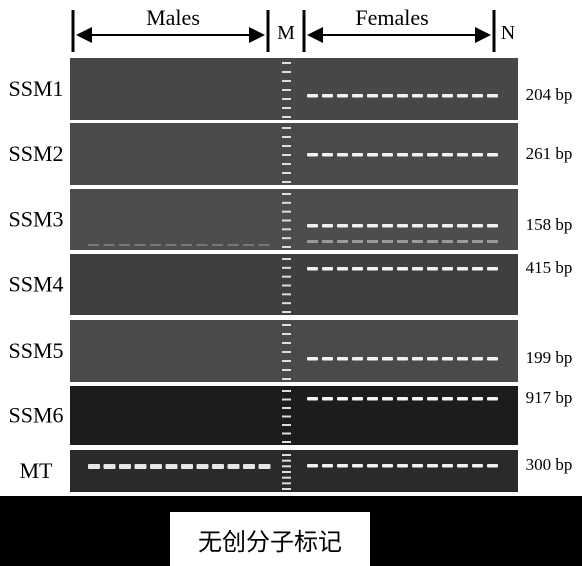 Image resolution: width=582 pixels, height=566 pixels. What do you see at coordinates (549, 224) in the screenshot?
I see `band-size: 158 bp` at bounding box center [549, 224].